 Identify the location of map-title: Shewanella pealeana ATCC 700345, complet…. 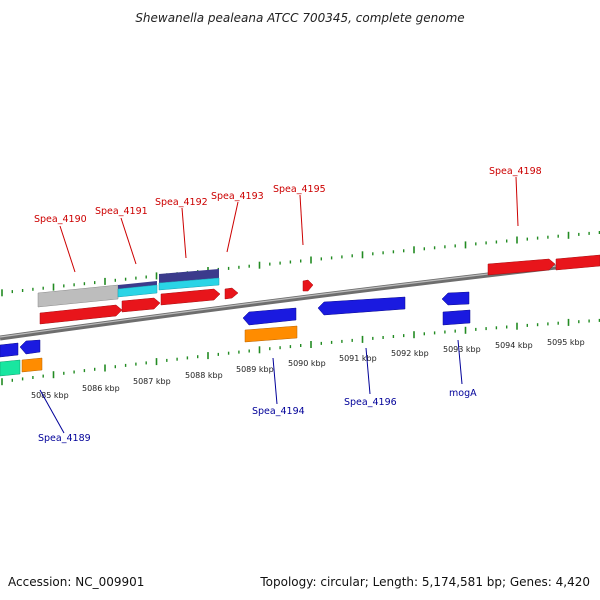
(299, 18).